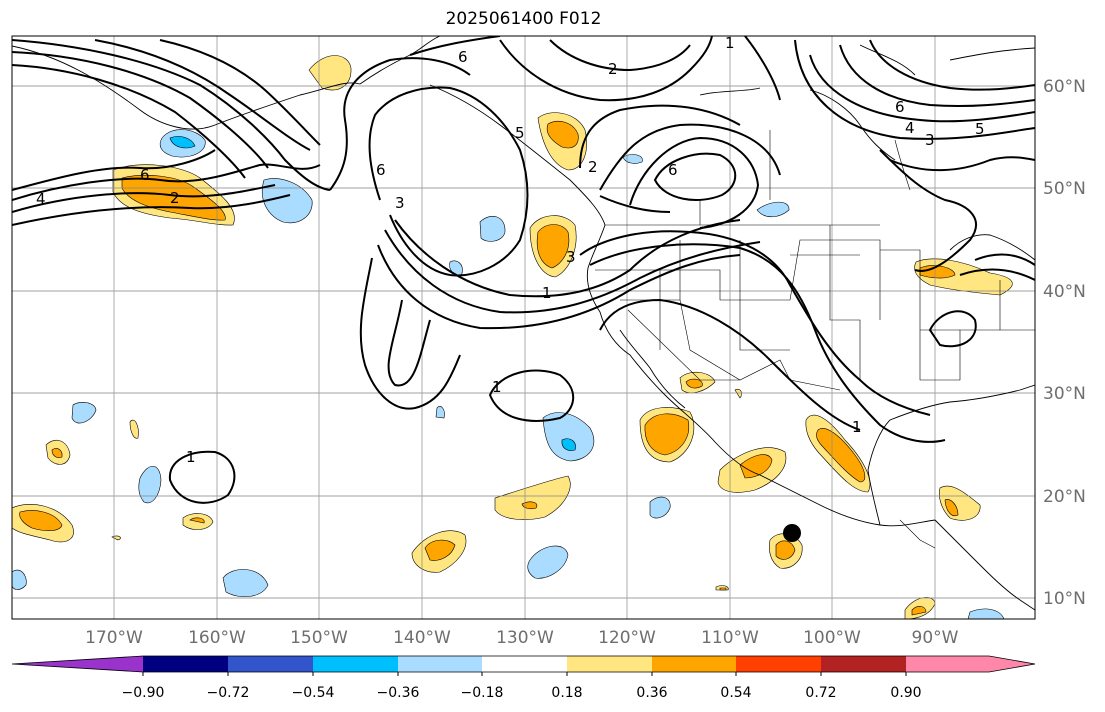 This screenshot has width=1105, height=712. What do you see at coordinates (143, 693) in the screenshot?
I see `colorbar-tick-label: −0.90` at bounding box center [143, 693].